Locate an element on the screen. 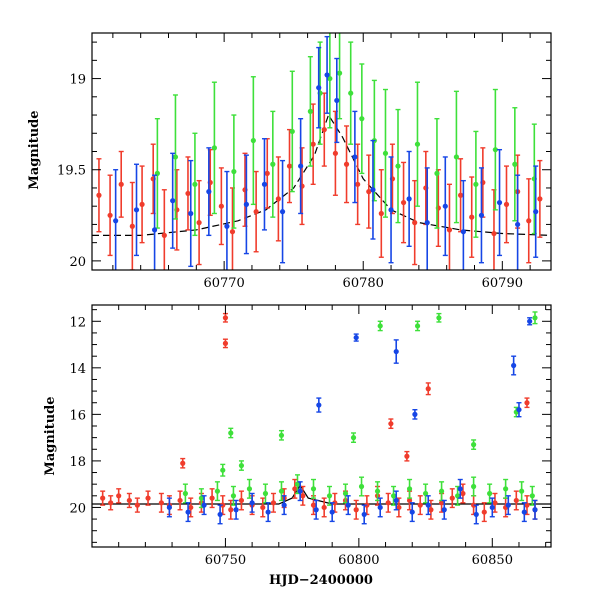  top-ytick-label: 20 is located at coordinates (77, 262).